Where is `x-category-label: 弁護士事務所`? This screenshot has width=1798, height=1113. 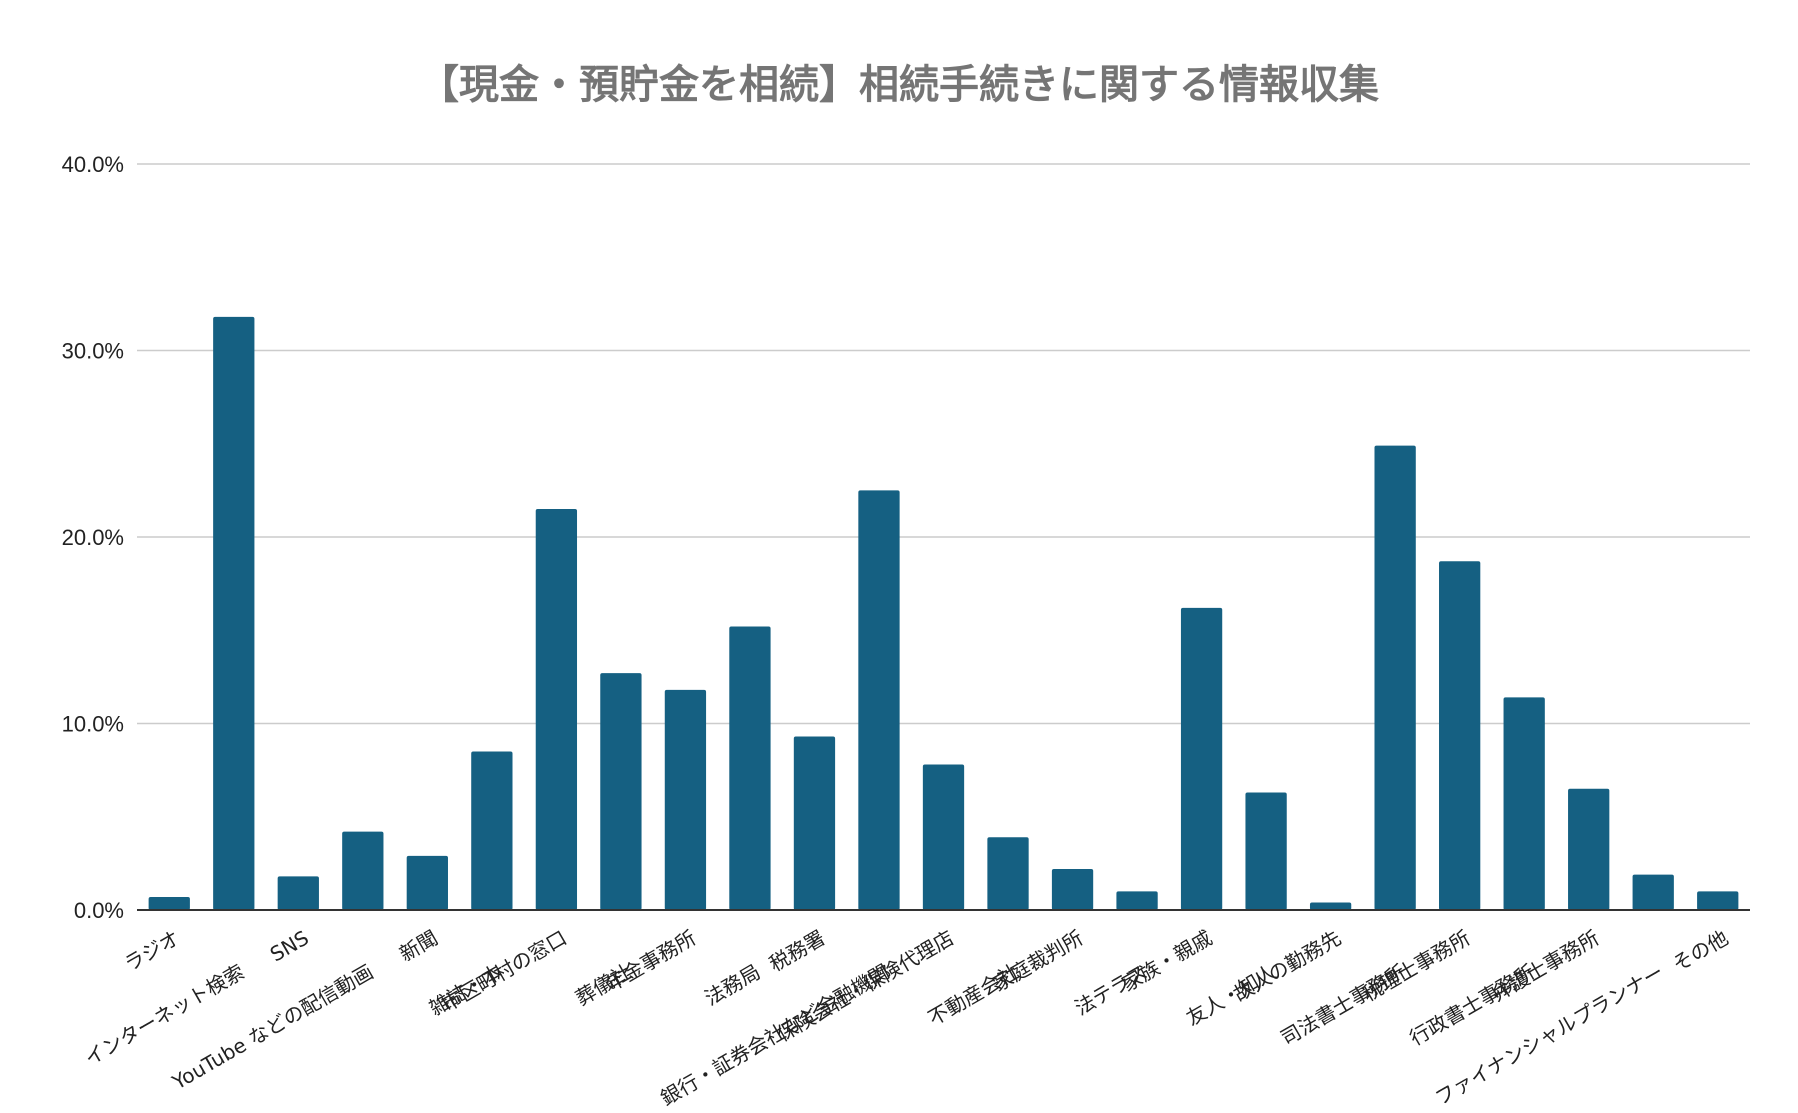
x-category-label: 弁護士事務所 is located at coordinates (1545, 966).